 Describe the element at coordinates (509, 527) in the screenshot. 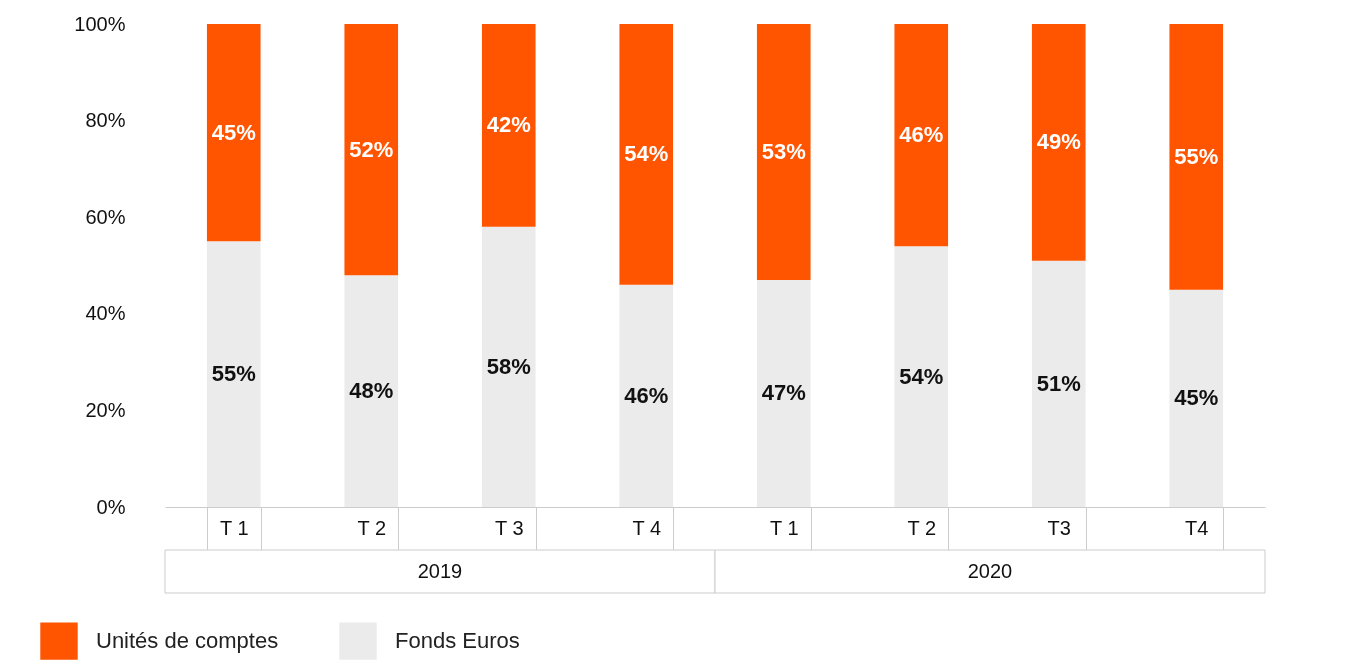

I see `x-tick-label: T 3` at that location.